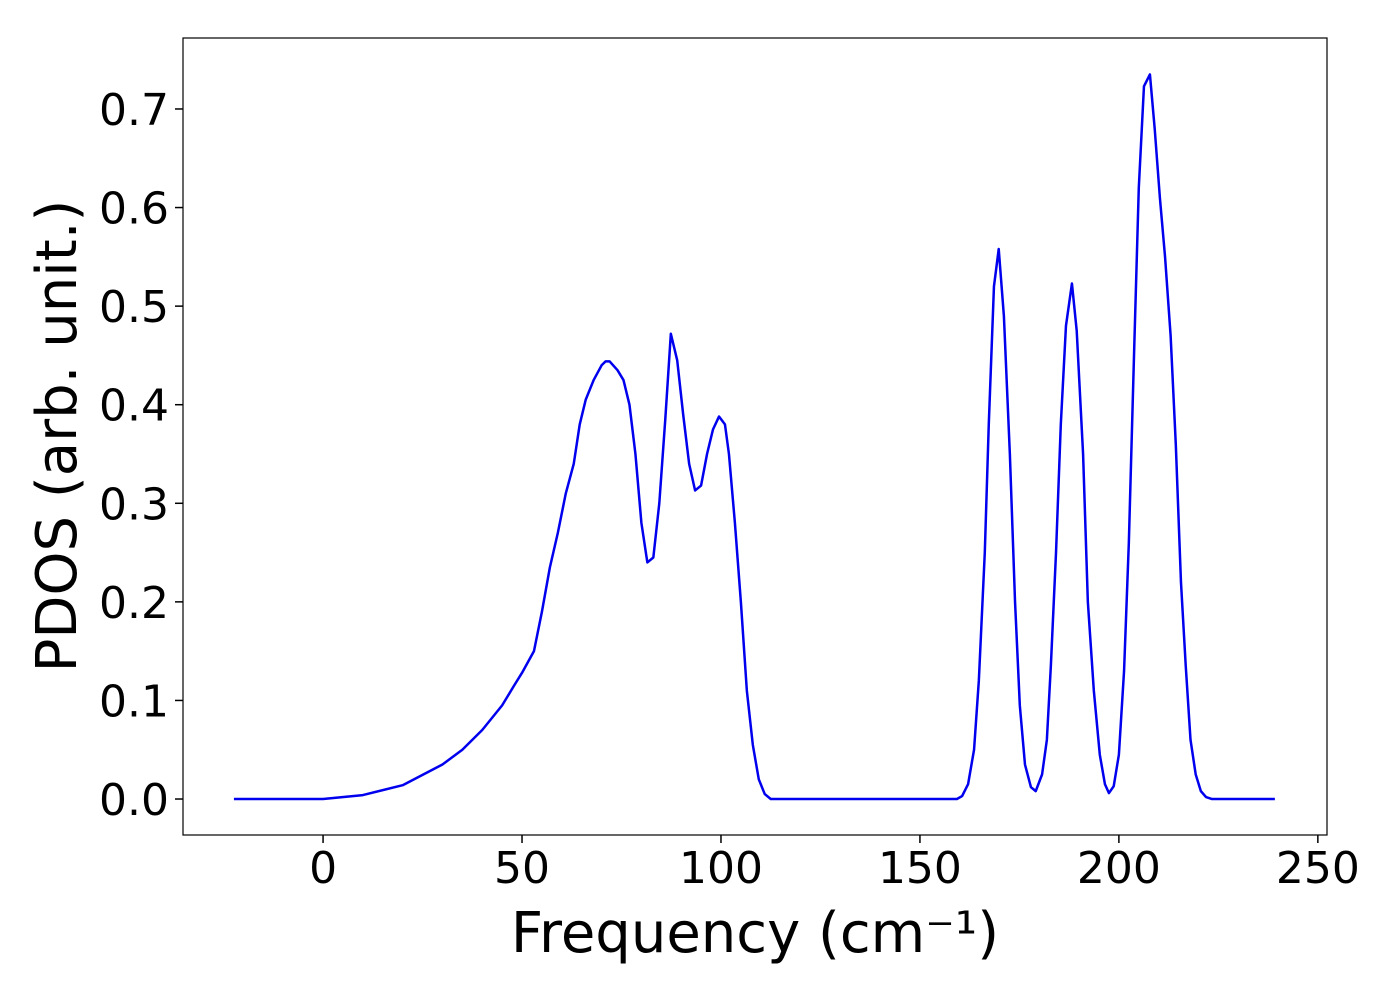 The width and height of the screenshot is (1400, 1000). What do you see at coordinates (57, 436) in the screenshot?
I see `y-axis-label: PDOS (arb. unit.)` at bounding box center [57, 436].